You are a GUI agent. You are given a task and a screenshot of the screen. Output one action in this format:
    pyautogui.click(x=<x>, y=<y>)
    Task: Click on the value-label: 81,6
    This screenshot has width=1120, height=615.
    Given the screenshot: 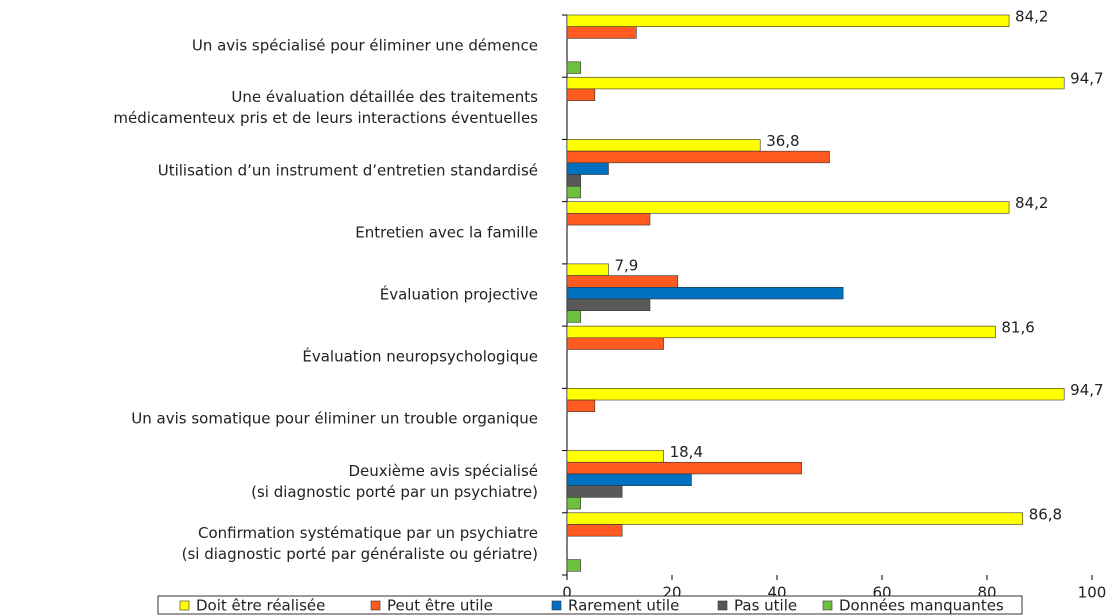 What is the action you would take?
    pyautogui.click(x=1017, y=328)
    